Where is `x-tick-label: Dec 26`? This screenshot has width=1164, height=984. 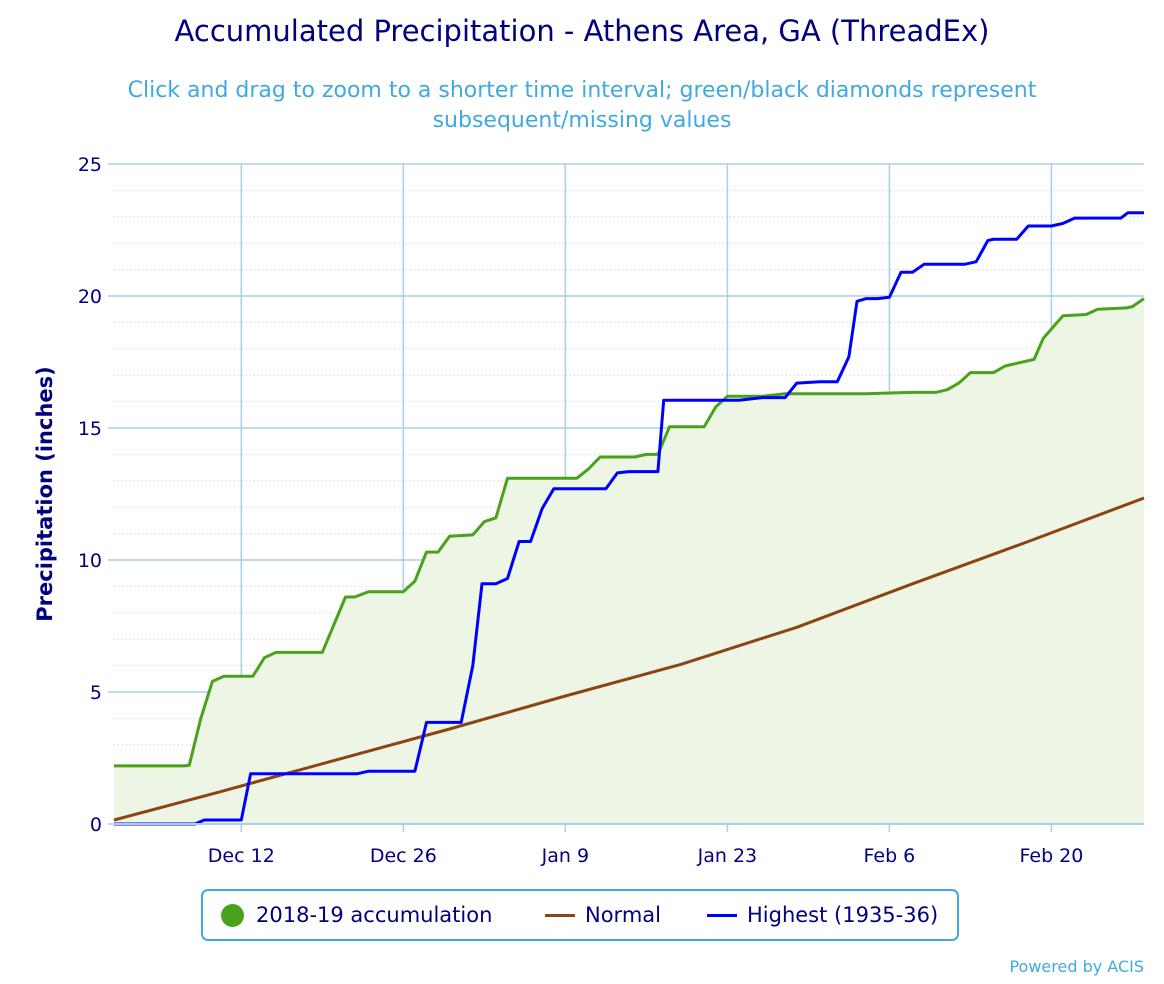 x-tick-label: Dec 26 is located at coordinates (403, 856).